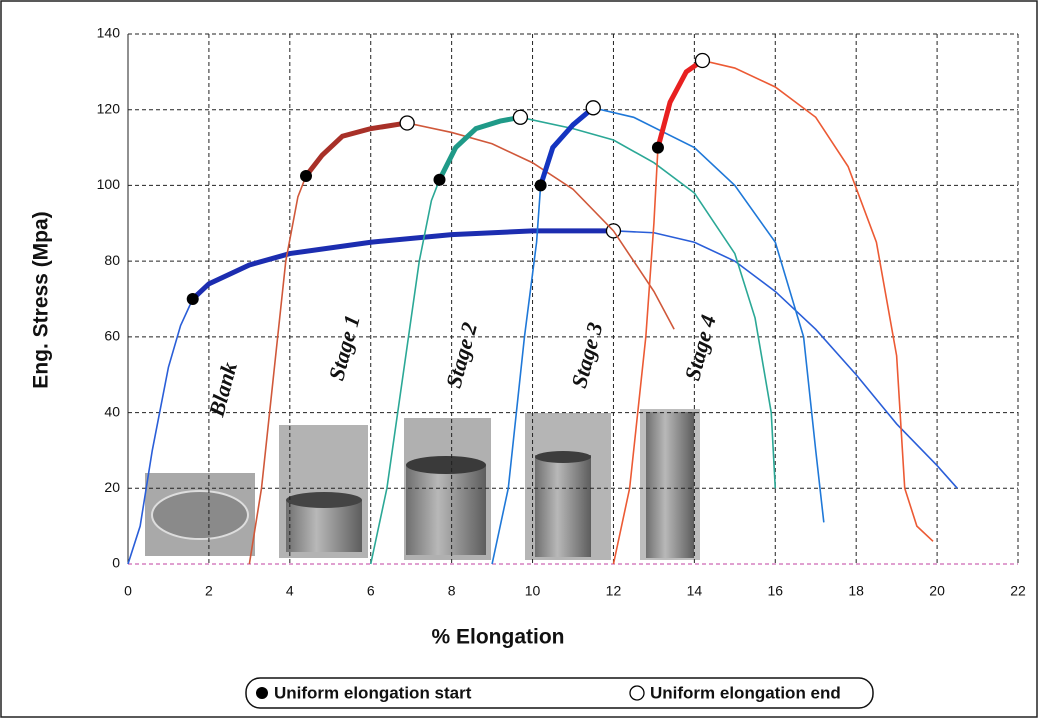  I want to click on y-tick-label: 140, so click(109, 33).